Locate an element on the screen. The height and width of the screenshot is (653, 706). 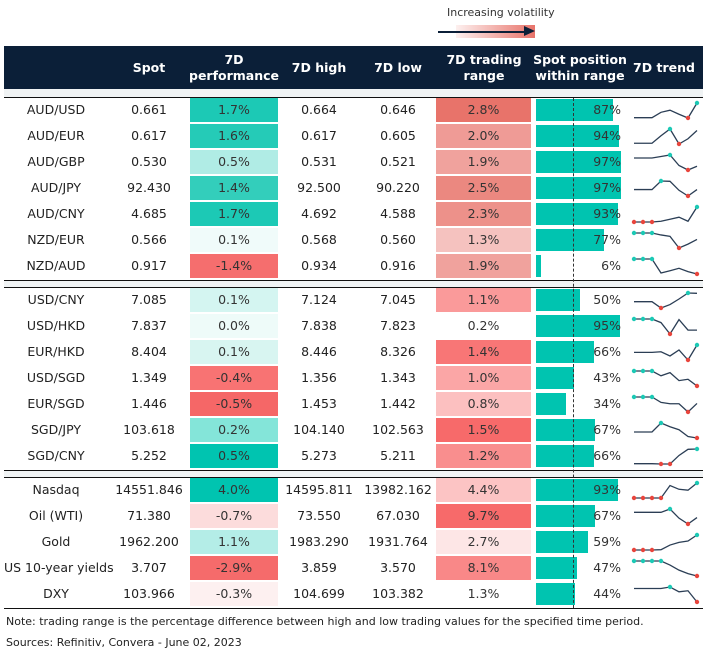
high-value: 7.838 is located at coordinates (319, 325).